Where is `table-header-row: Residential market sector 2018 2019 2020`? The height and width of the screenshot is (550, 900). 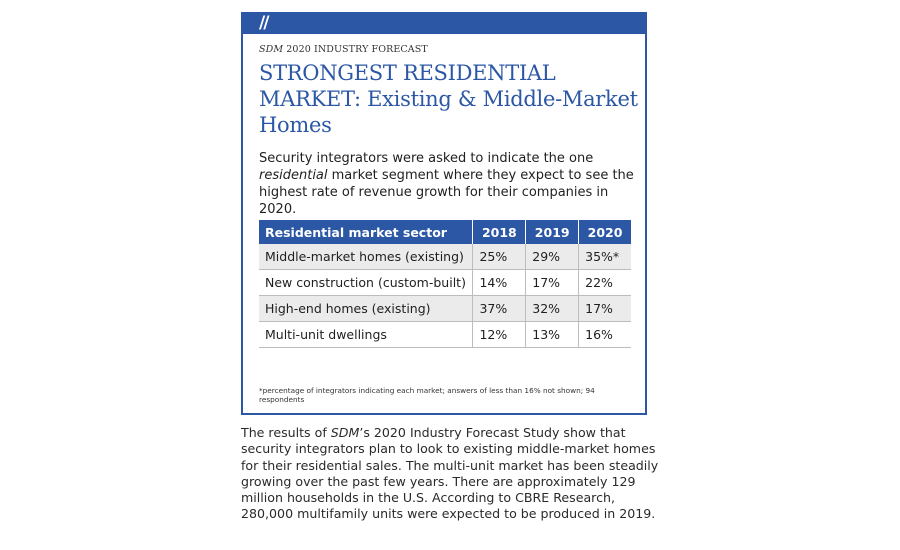
table-header-row: Residential market sector 2018 2019 2020 is located at coordinates (445, 232).